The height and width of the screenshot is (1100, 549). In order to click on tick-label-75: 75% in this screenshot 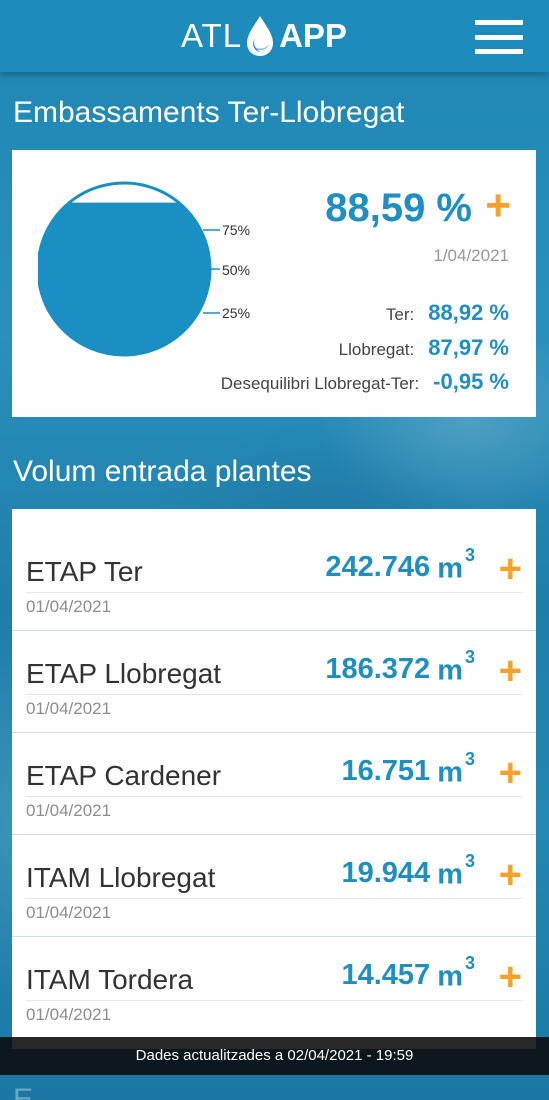, I will do `click(236, 230)`.